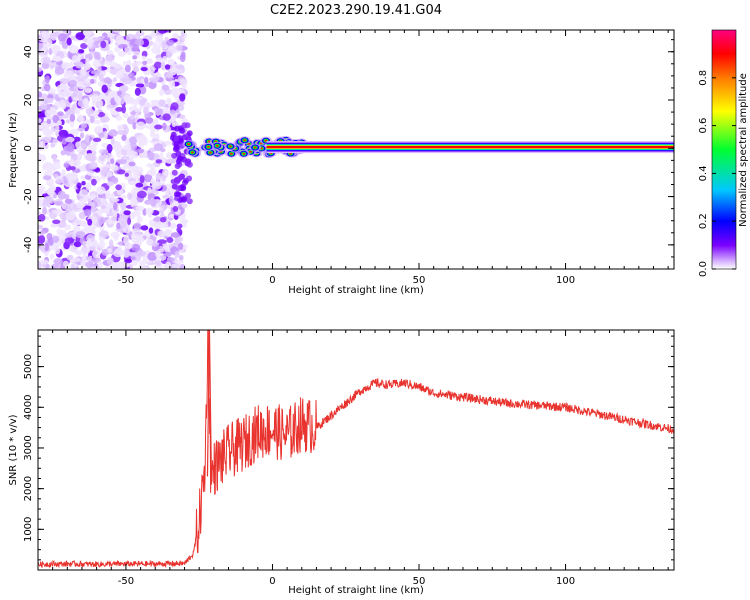 The height and width of the screenshot is (600, 750). I want to click on y-tick-label: 5000, so click(28, 366).